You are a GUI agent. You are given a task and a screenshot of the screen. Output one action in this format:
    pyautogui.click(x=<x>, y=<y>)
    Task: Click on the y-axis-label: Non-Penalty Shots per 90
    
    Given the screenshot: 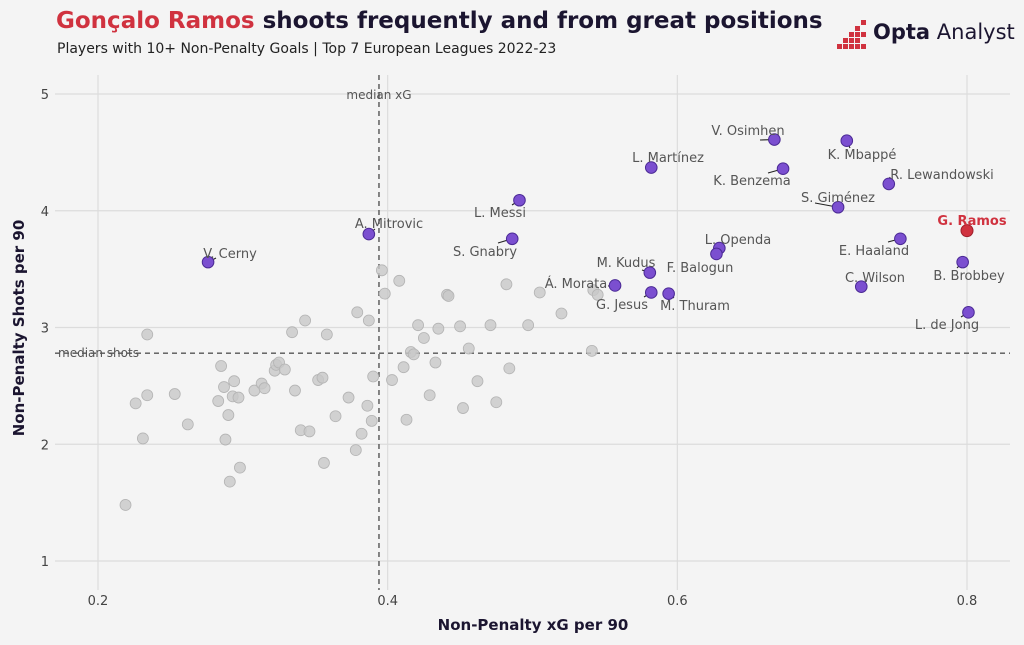 What is the action you would take?
    pyautogui.click(x=19, y=328)
    